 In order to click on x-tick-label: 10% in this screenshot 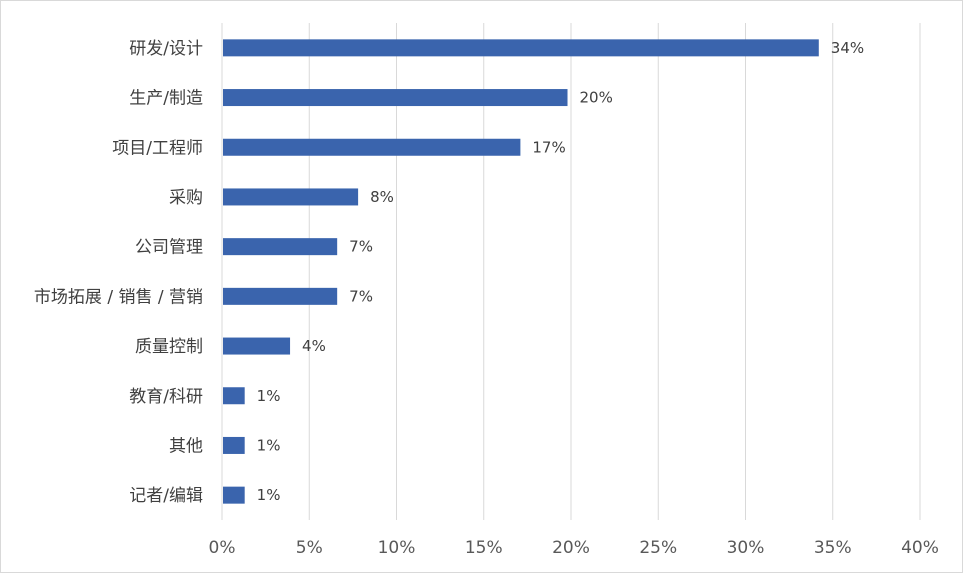, I will do `click(397, 548)`.